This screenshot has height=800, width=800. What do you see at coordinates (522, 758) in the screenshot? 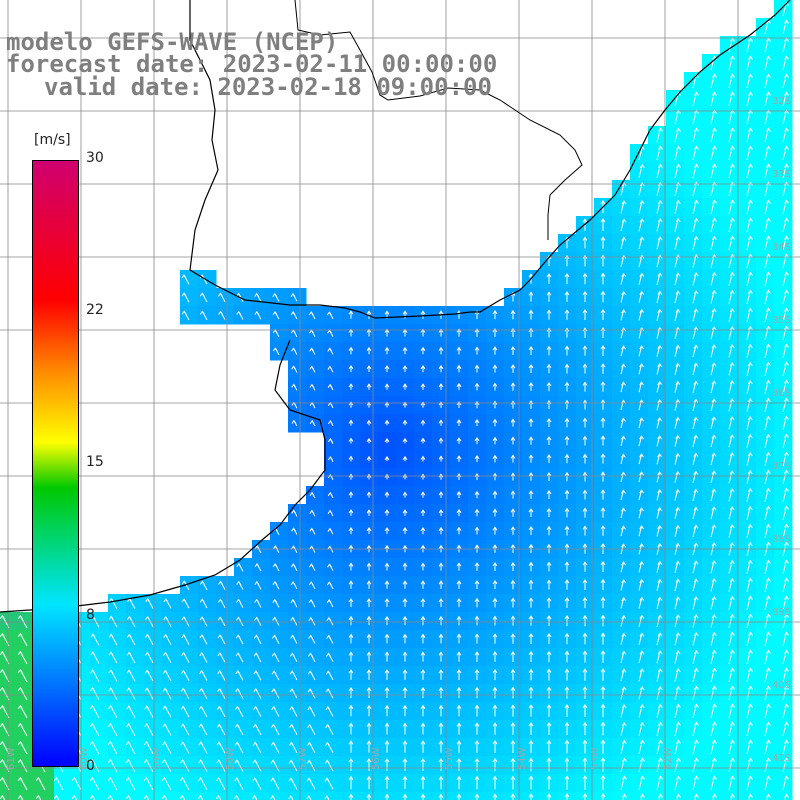
I see `lon-label: 54W` at bounding box center [522, 758].